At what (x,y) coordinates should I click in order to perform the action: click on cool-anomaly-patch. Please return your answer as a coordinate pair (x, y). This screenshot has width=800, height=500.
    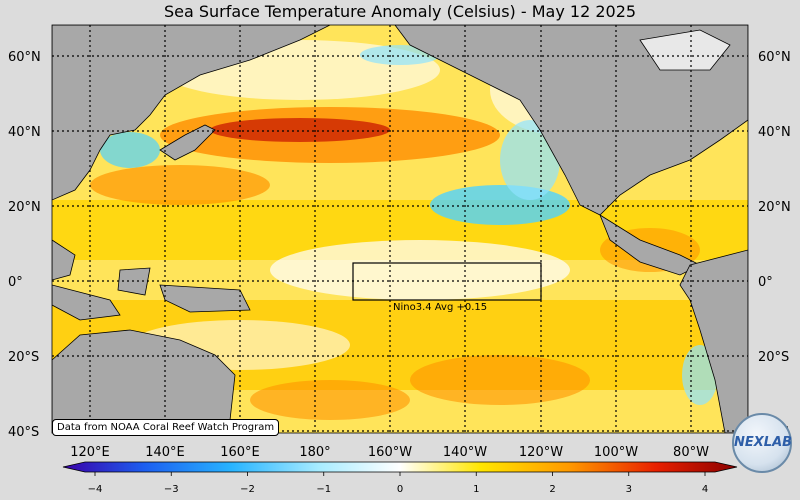
    Looking at the image, I should click on (500, 205).